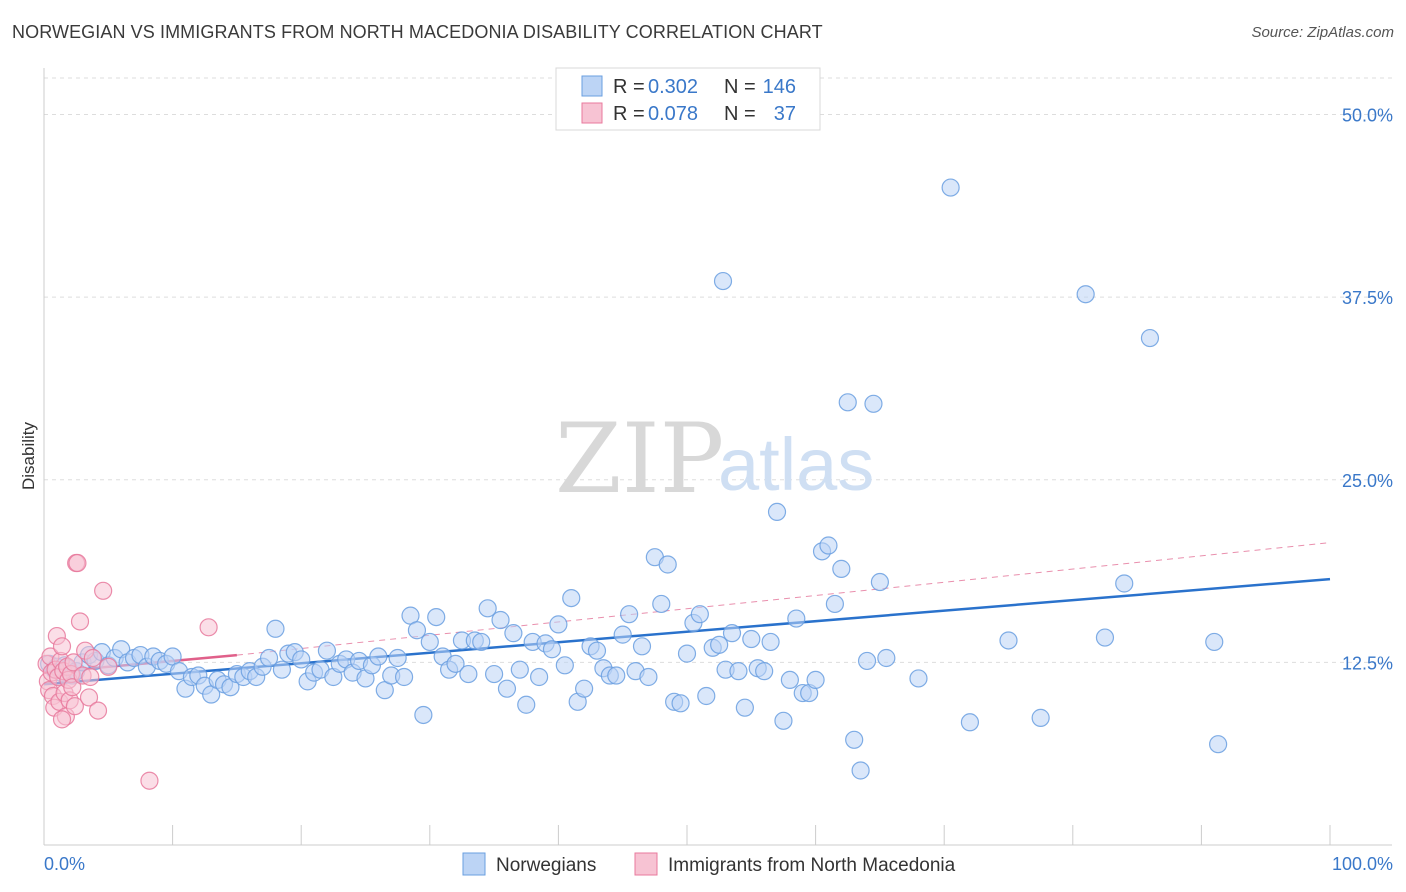  What do you see at coordinates (1367, 390) in the screenshot?
I see `y-tick-labels: 12.5% 25.0% 37.5% 50.0%` at bounding box center [1367, 390].